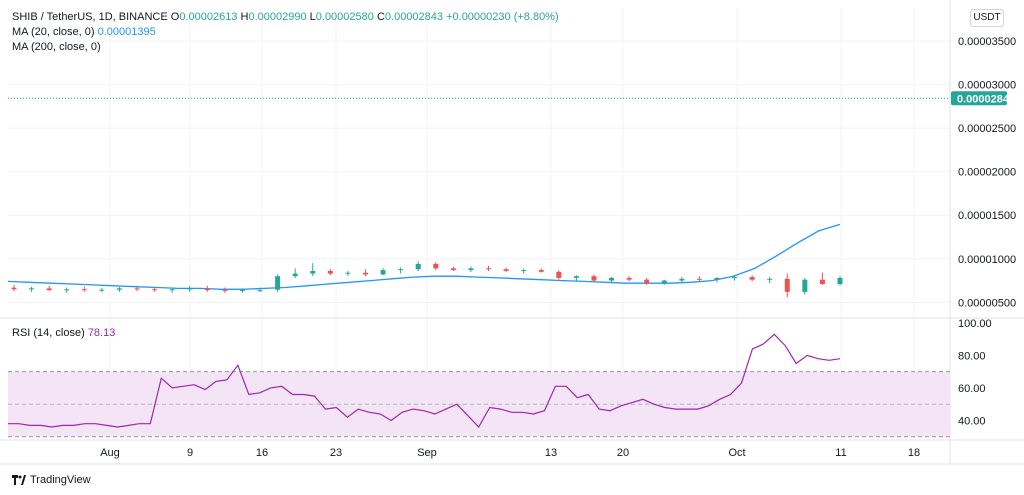  What do you see at coordinates (975, 324) in the screenshot?
I see `rsi-tick-label: 100.00` at bounding box center [975, 324].